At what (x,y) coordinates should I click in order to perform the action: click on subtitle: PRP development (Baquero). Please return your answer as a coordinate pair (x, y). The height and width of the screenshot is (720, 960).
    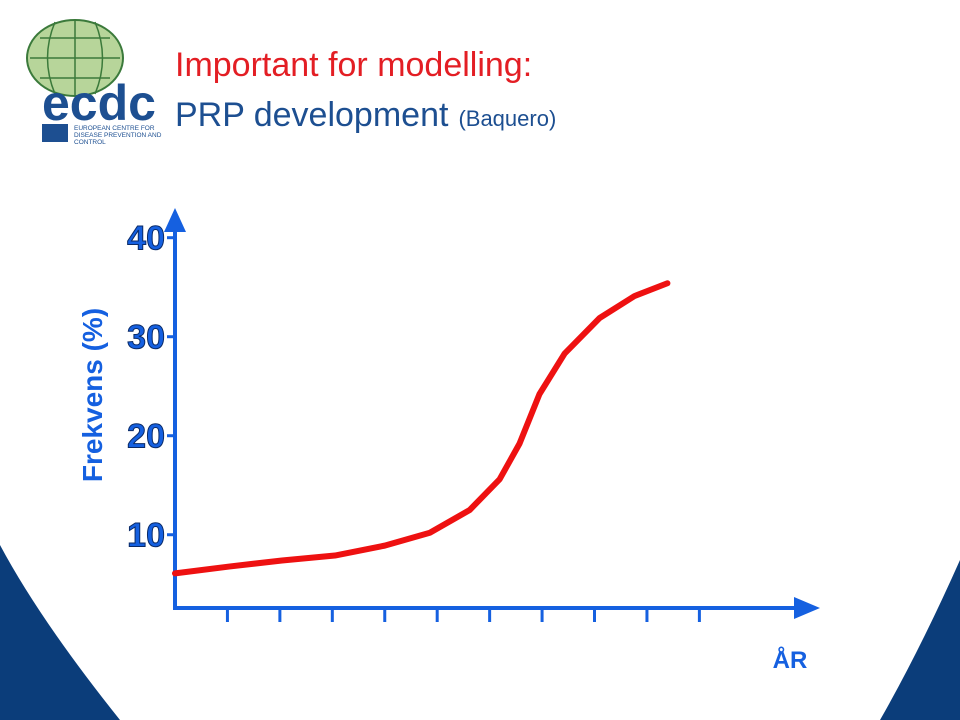
    Looking at the image, I should click on (365, 115).